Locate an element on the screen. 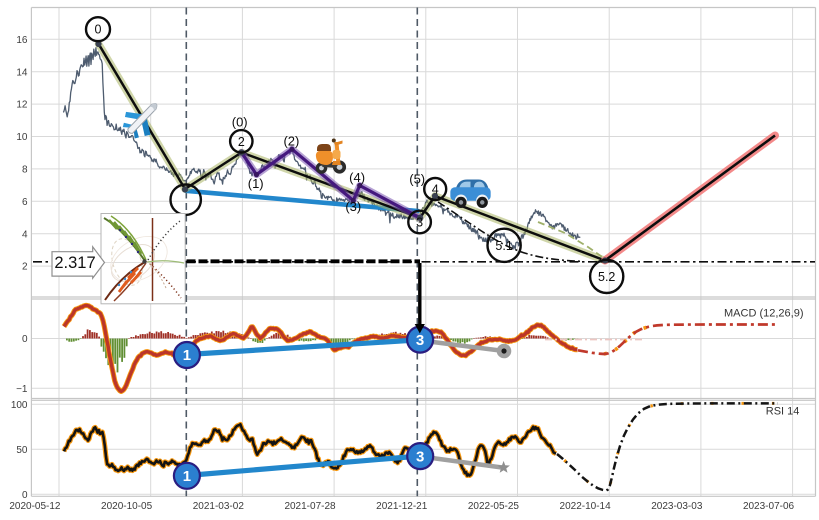  svg-text: 2021-03-02 is located at coordinates (219, 506).